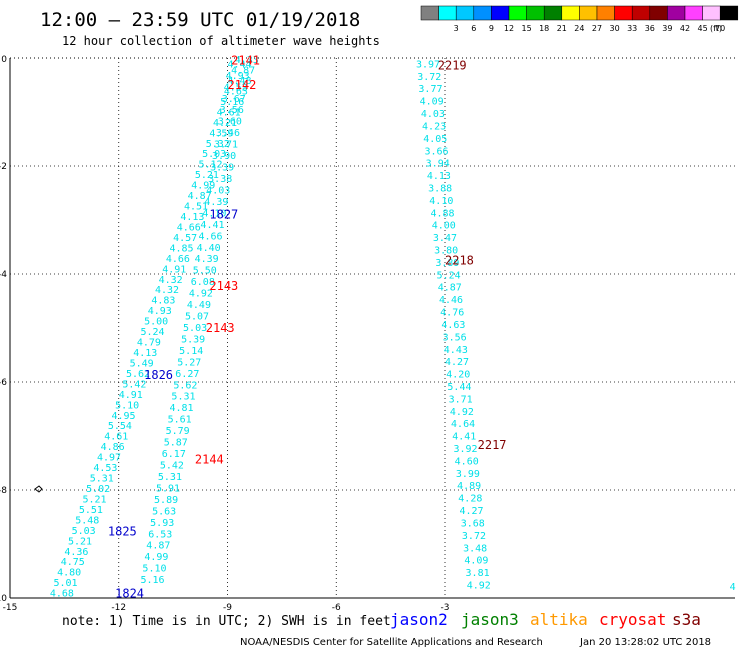 The width and height of the screenshot is (740, 650). I want to click on legend-tick-label: 18, so click(544, 28).